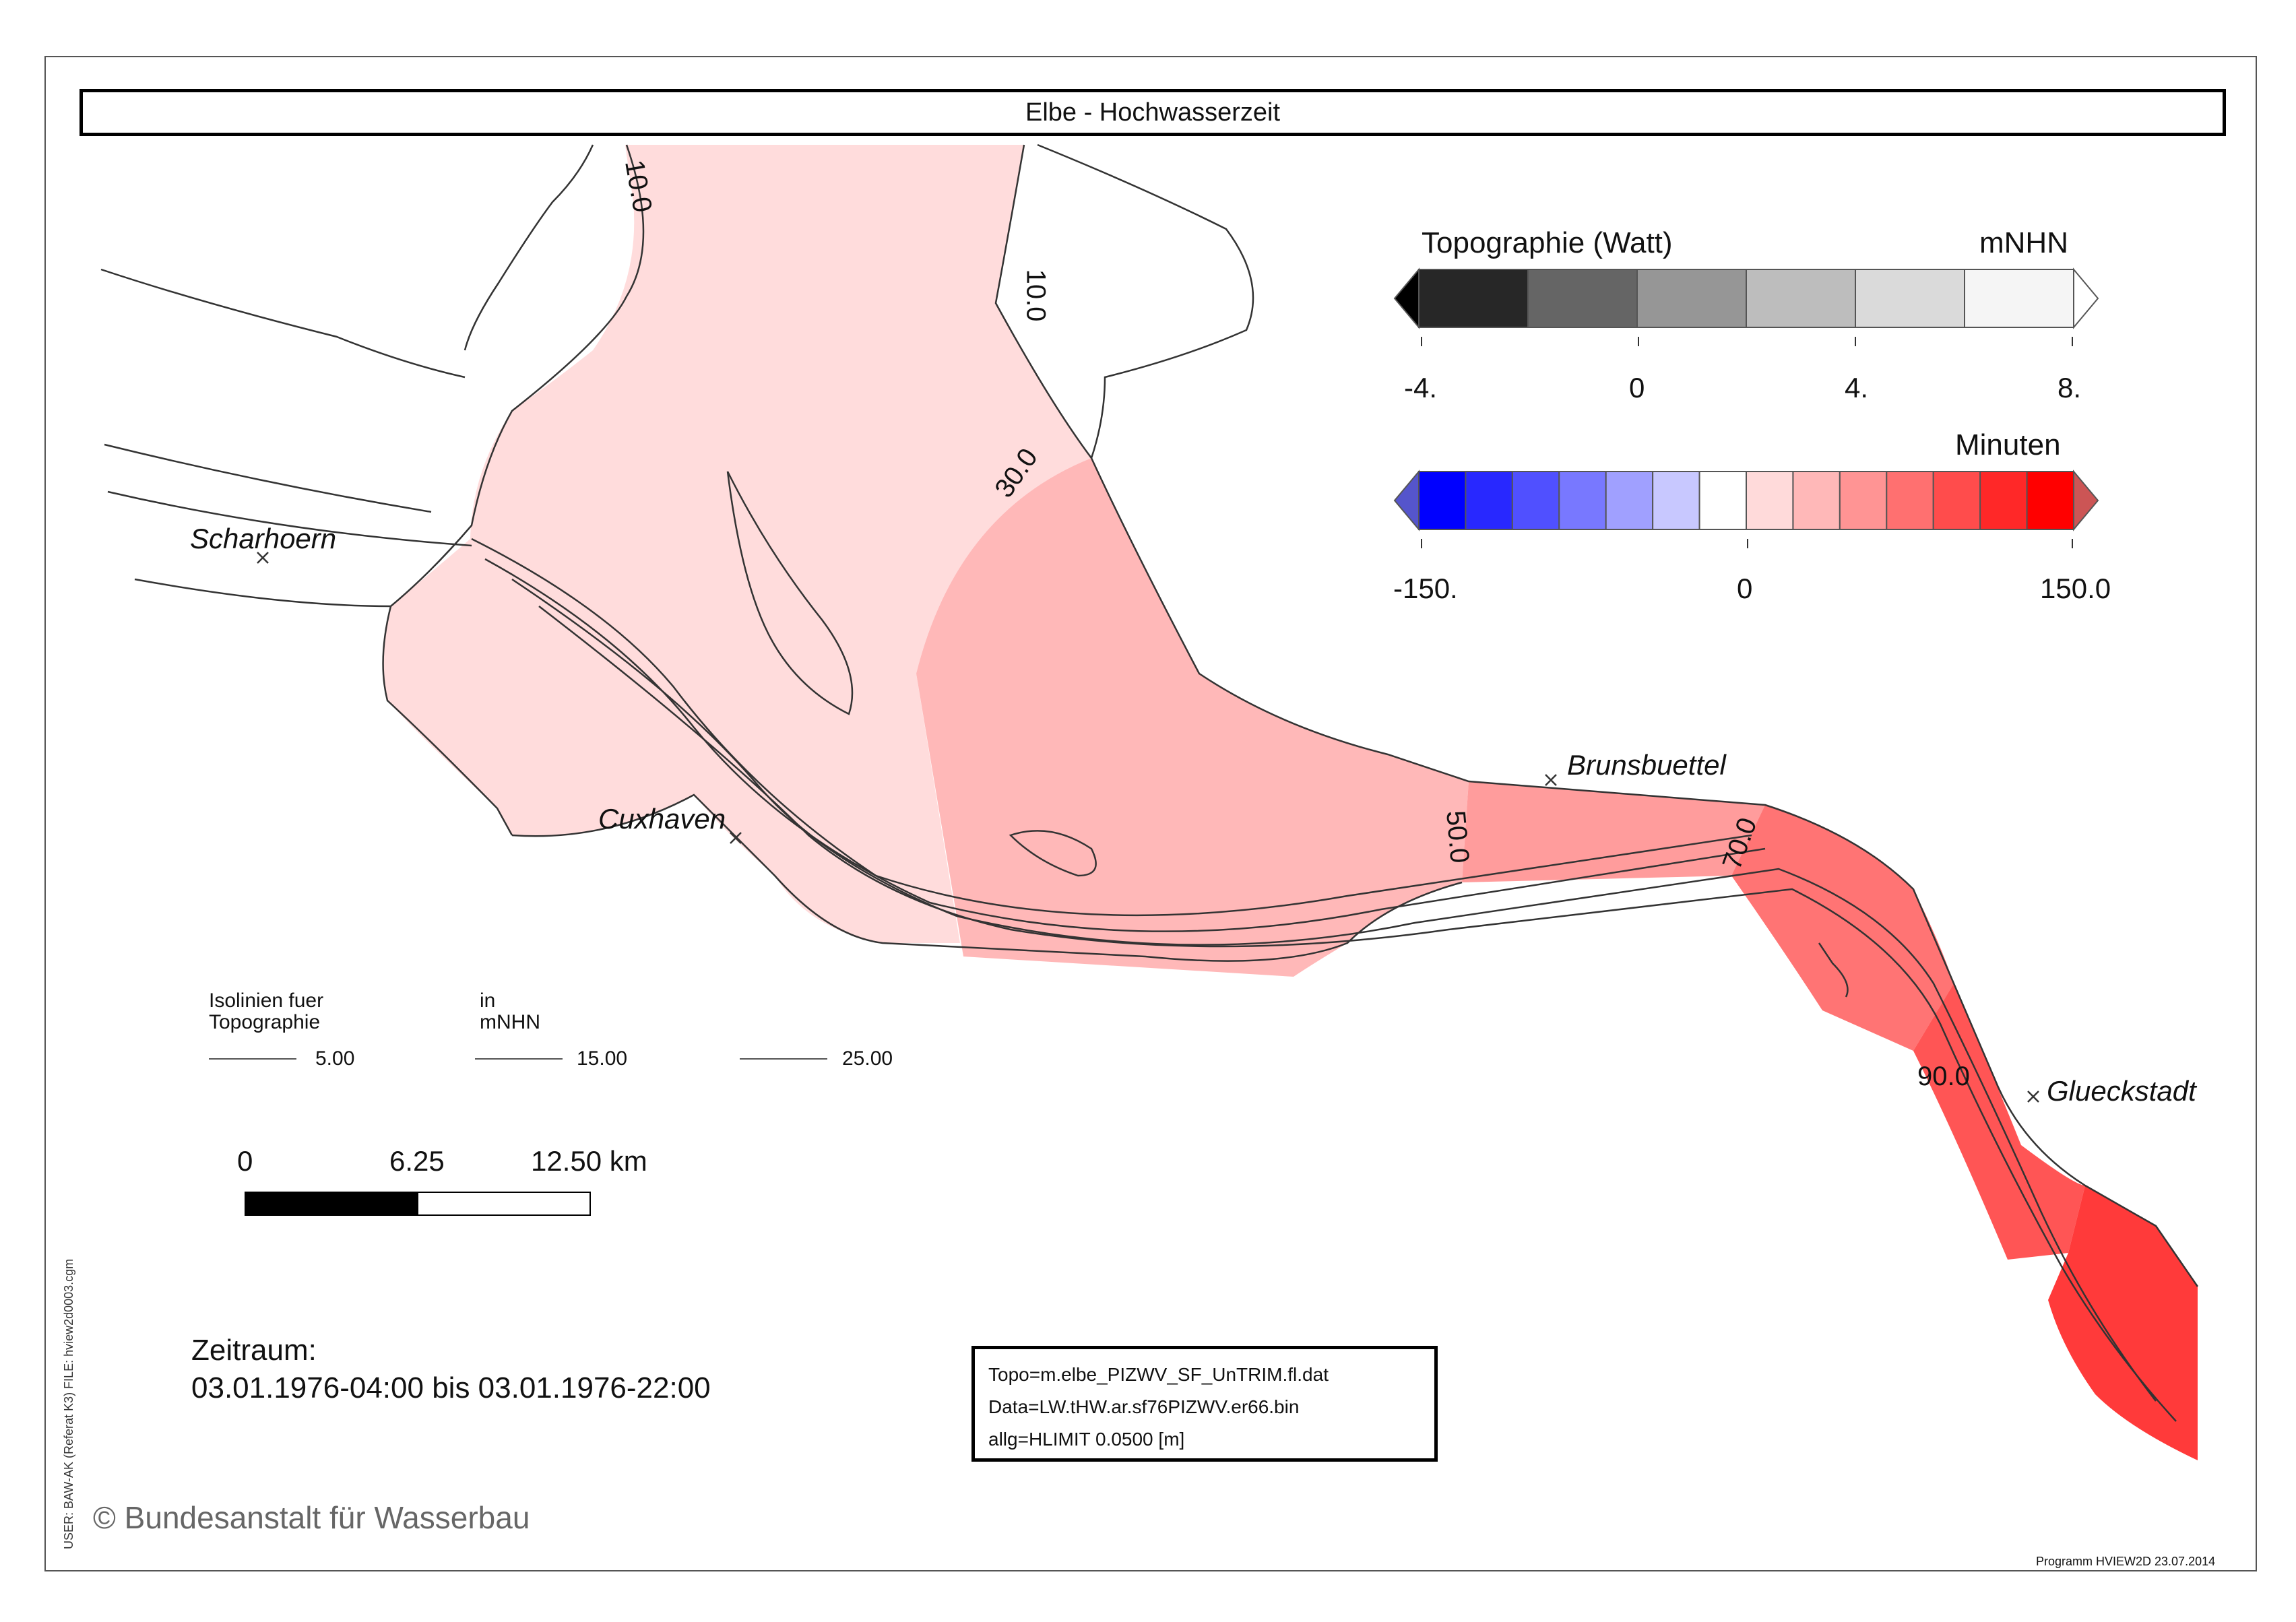 The image size is (2296, 1622). I want to click on place-glueckstadt: Glueckstadt, so click(2121, 1091).